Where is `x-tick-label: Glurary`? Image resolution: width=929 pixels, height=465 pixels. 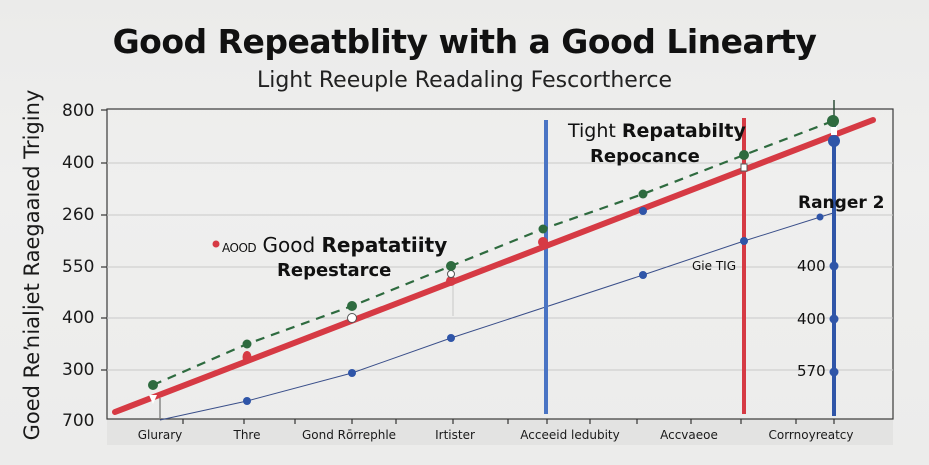
x-tick-label: Glurary is located at coordinates (160, 435).